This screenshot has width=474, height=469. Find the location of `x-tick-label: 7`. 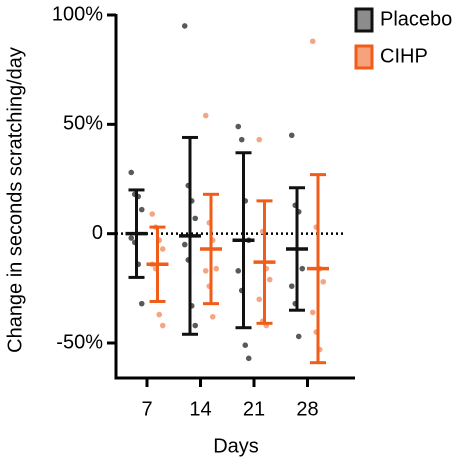

x-tick-label: 7 is located at coordinates (146, 409).